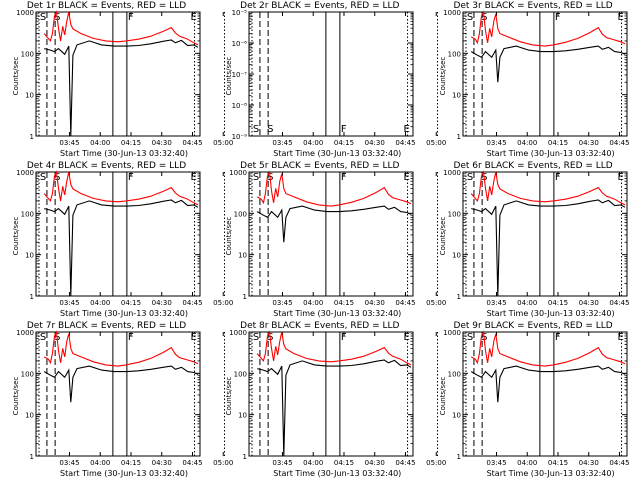 This screenshot has height=480, width=640. Describe the element at coordinates (106, 166) in the screenshot. I see `panel-title: Det 4r BLACK = Events, RED = LLD` at that location.